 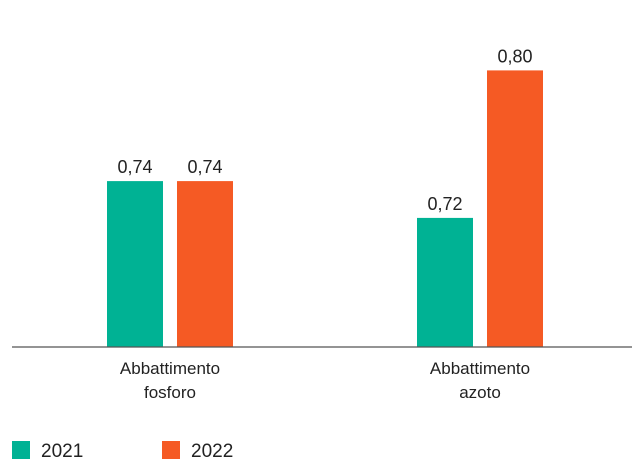 I want to click on legend-swatch-2021, so click(x=21, y=450).